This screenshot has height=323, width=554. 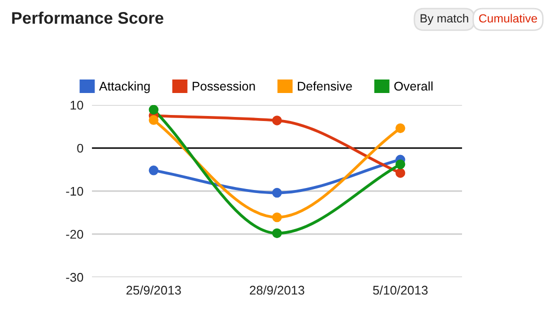 I want to click on legend-label: Defensive, so click(x=325, y=86).